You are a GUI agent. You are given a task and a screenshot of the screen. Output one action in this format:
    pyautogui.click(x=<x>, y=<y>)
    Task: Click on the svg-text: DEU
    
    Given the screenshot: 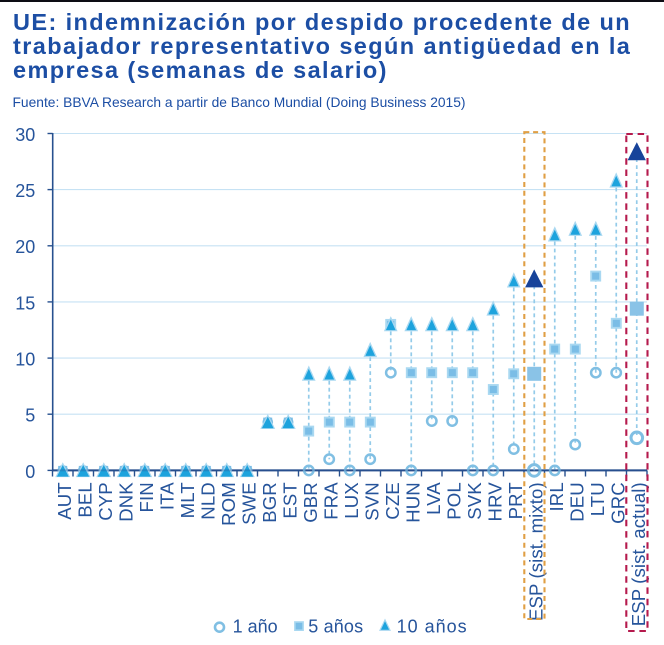 What is the action you would take?
    pyautogui.click(x=576, y=502)
    